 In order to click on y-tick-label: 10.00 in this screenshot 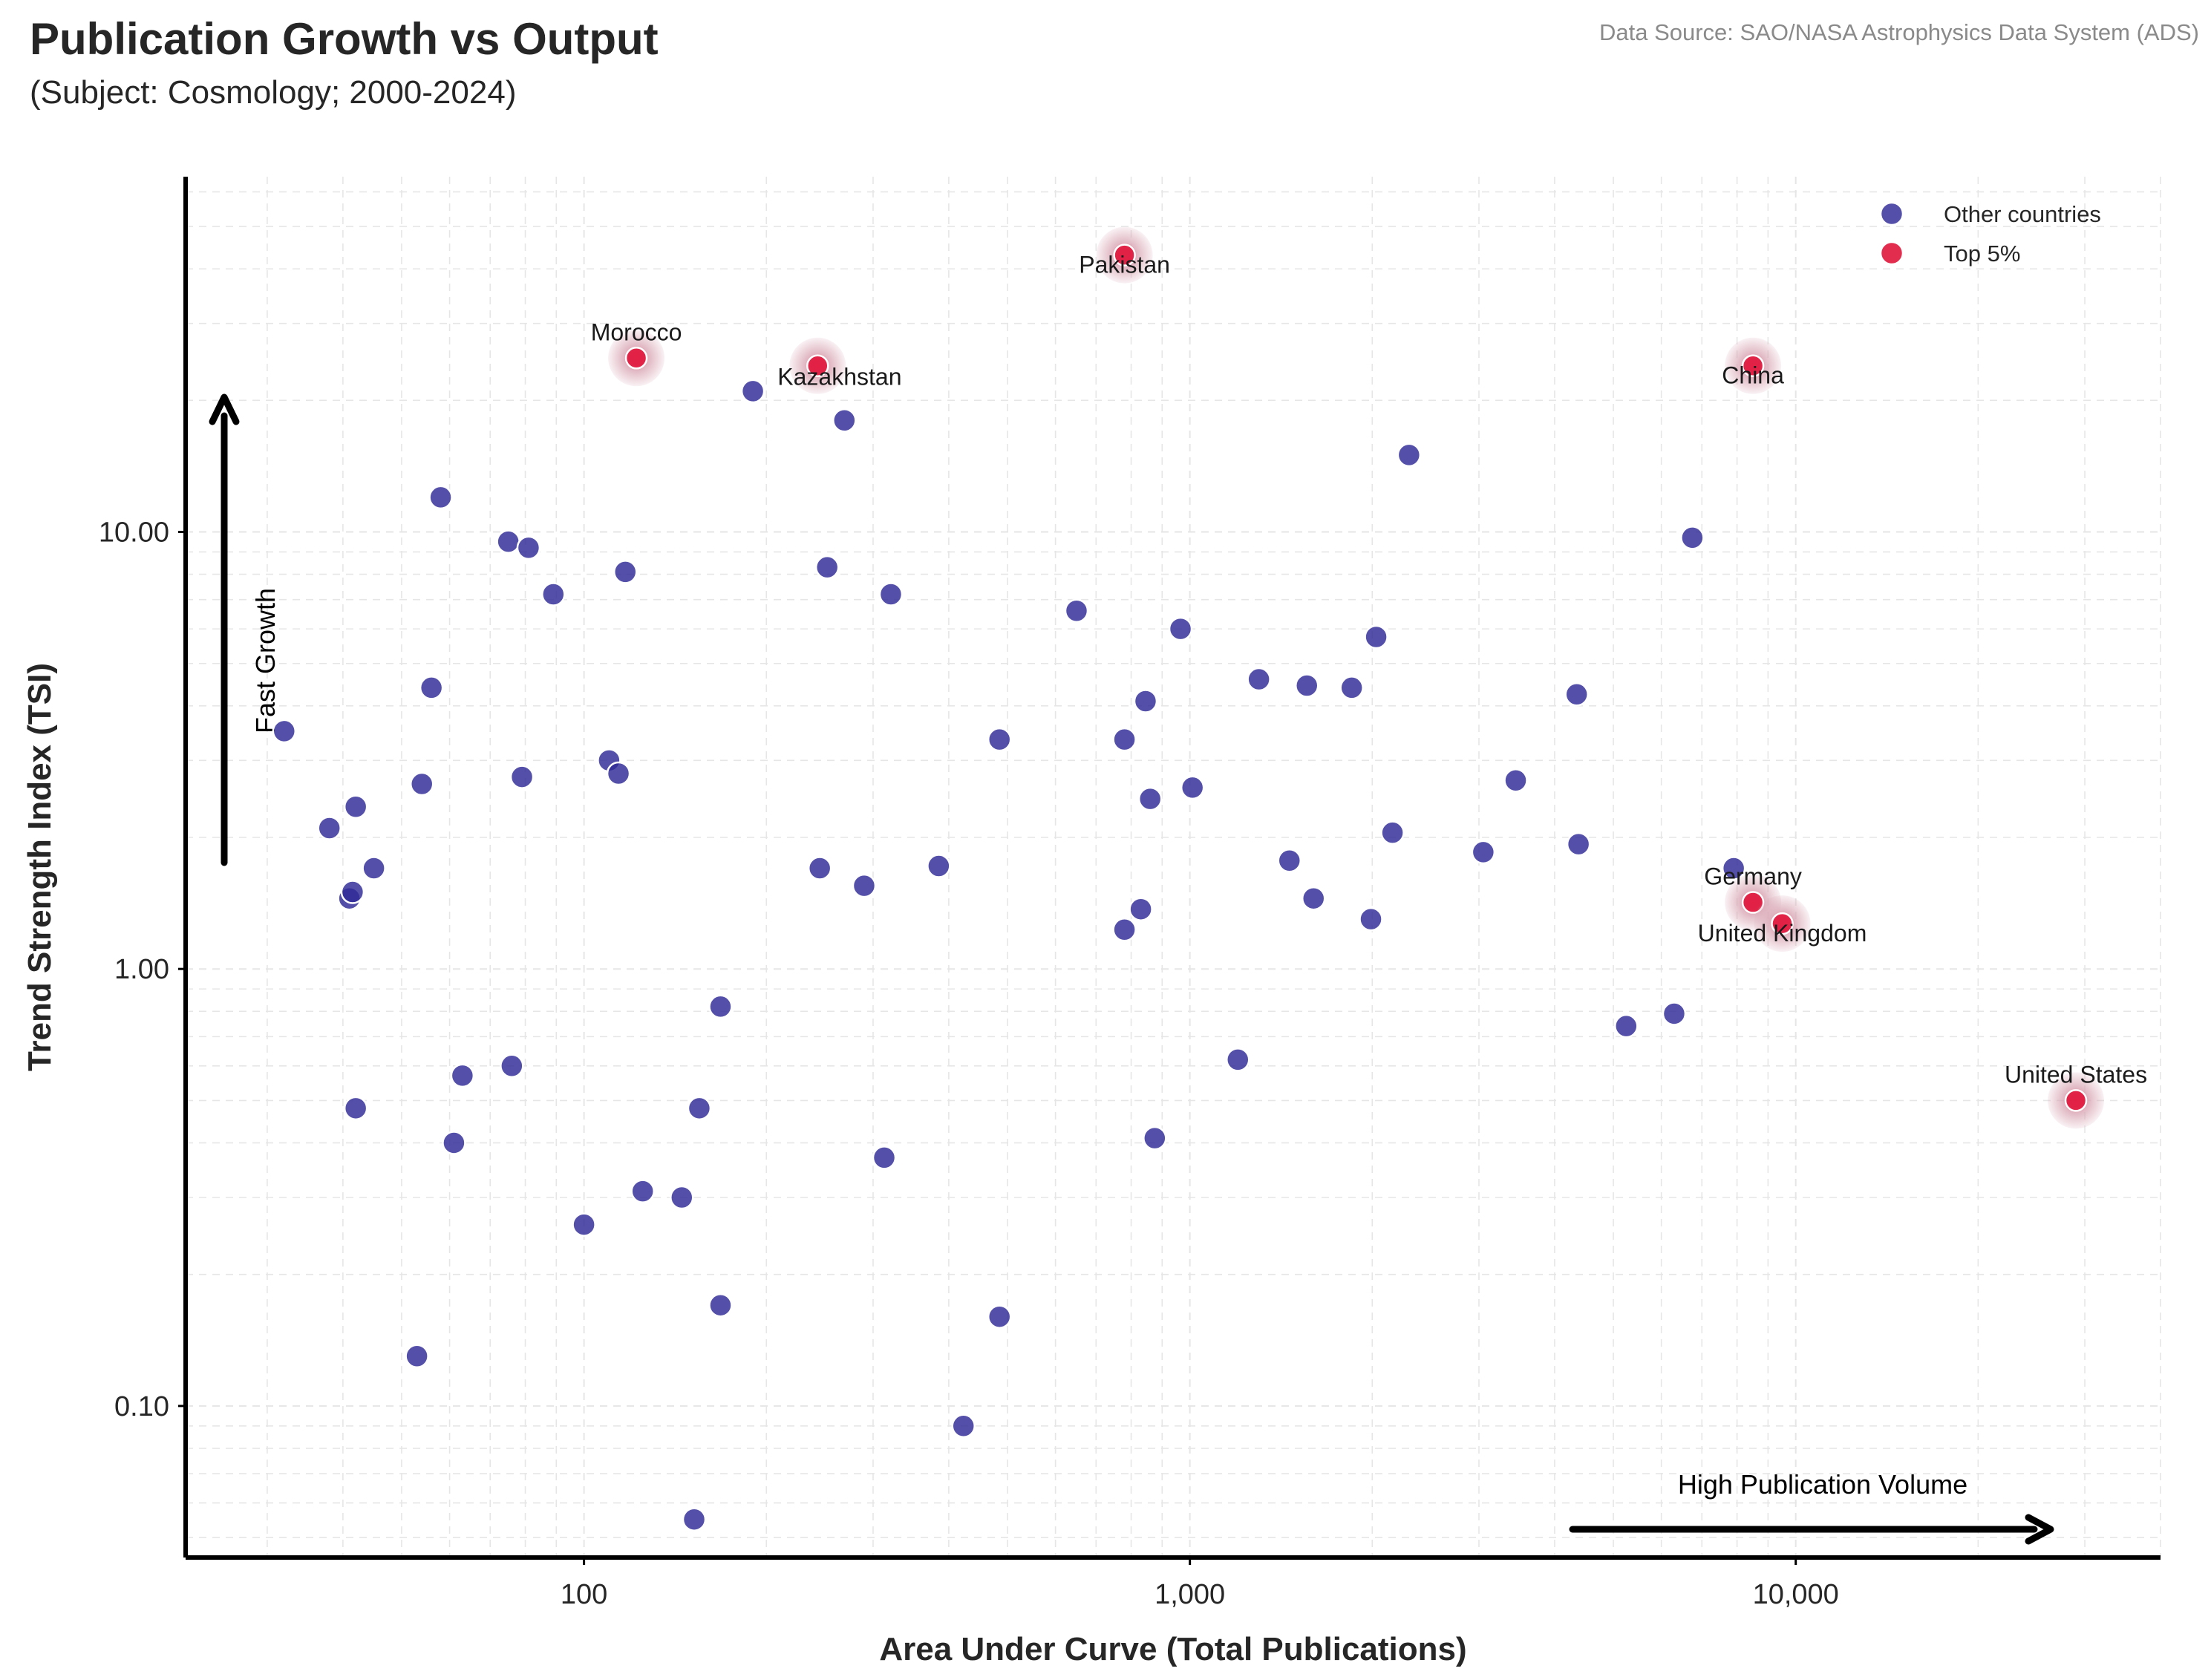, I will do `click(134, 533)`.